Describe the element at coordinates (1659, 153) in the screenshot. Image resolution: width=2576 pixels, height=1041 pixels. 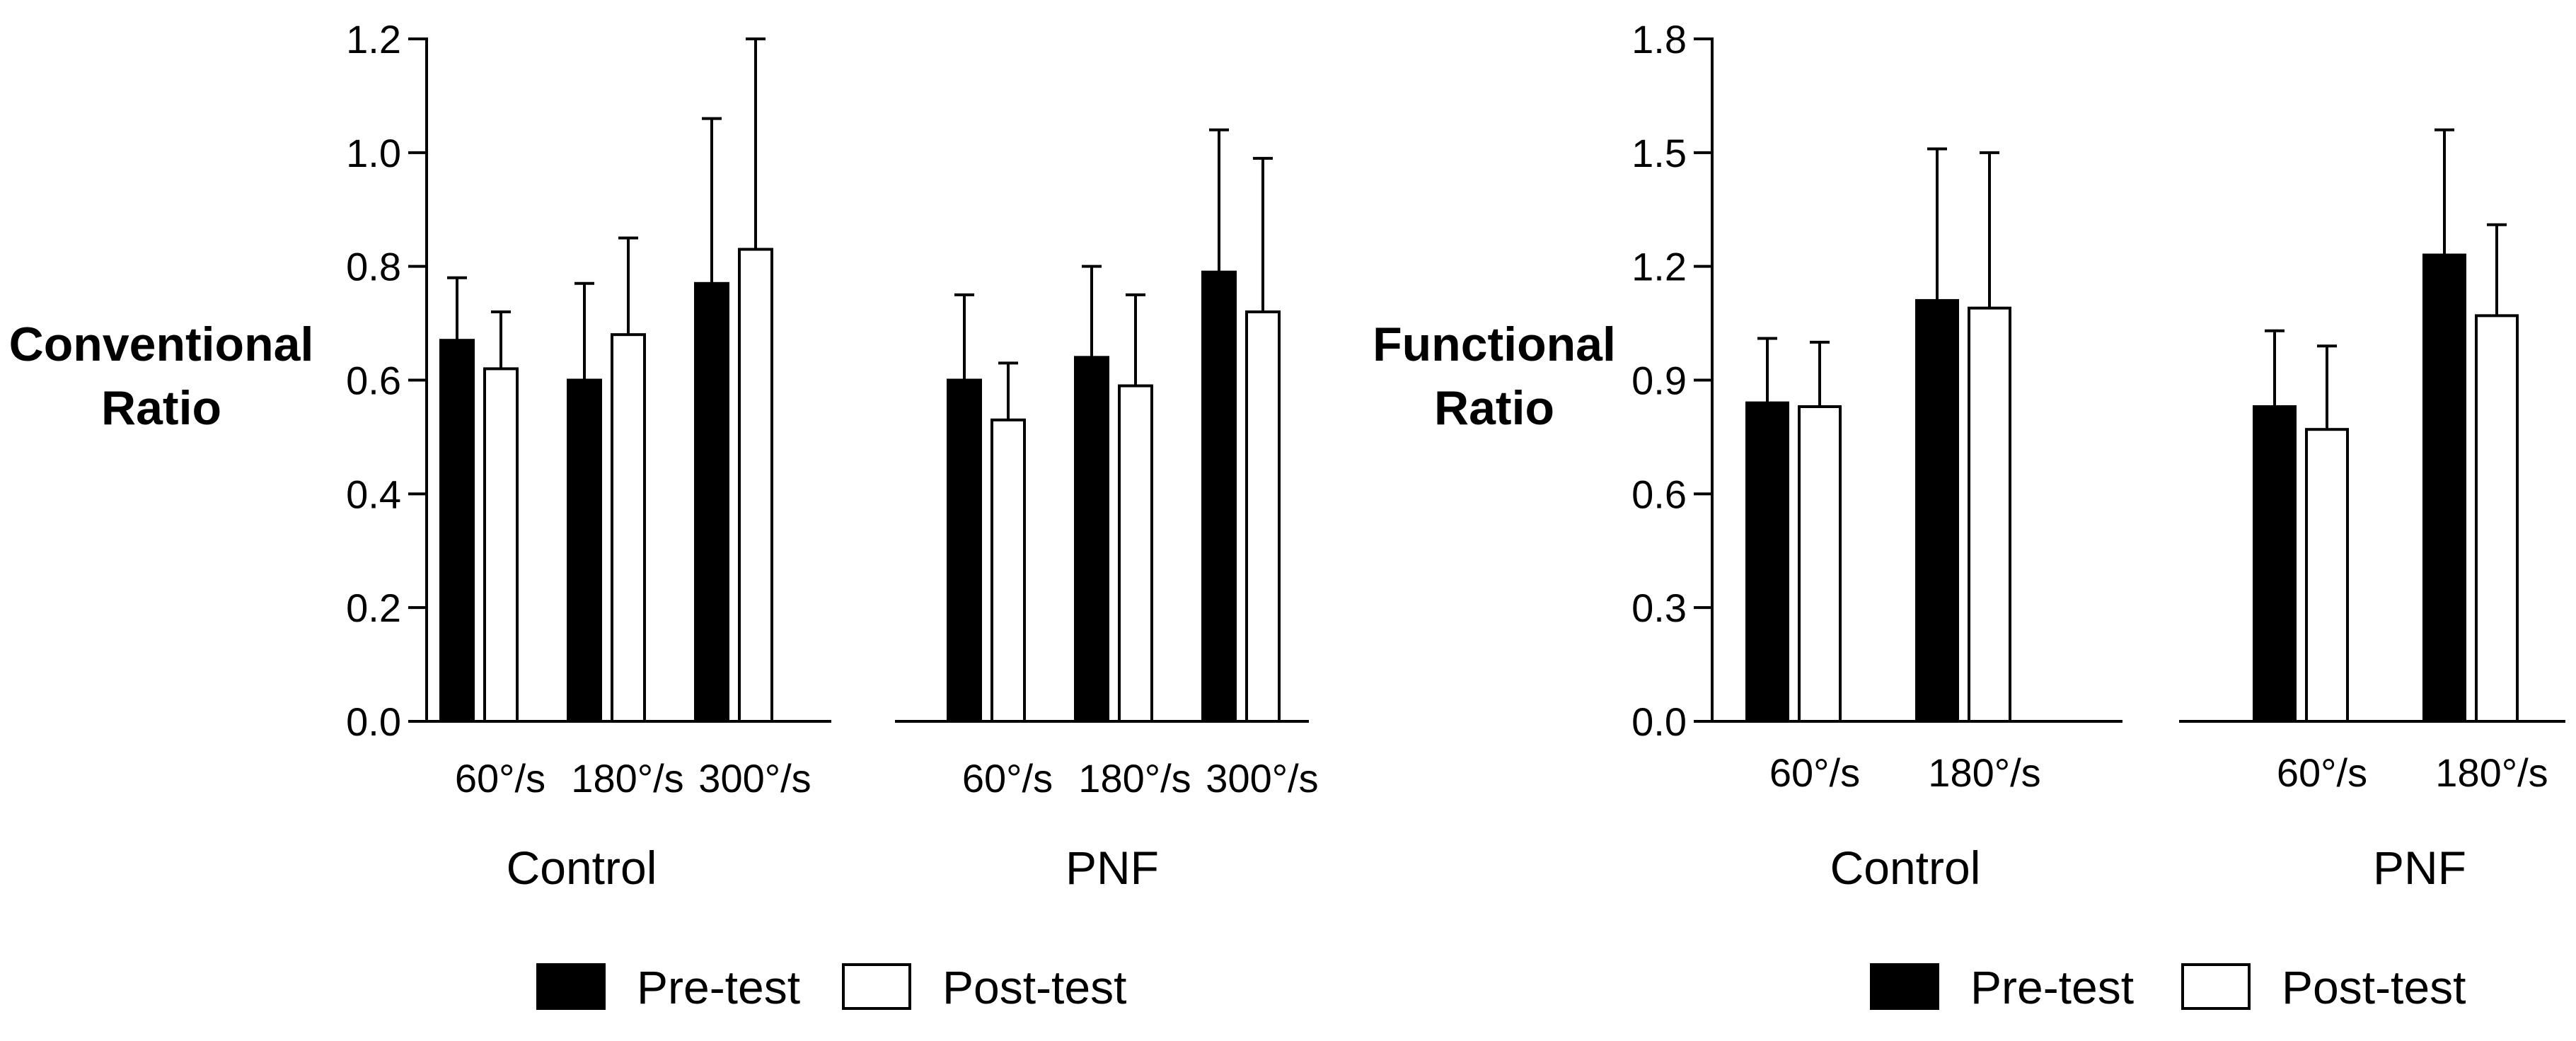
I see `y-tick-label: 1.5` at that location.